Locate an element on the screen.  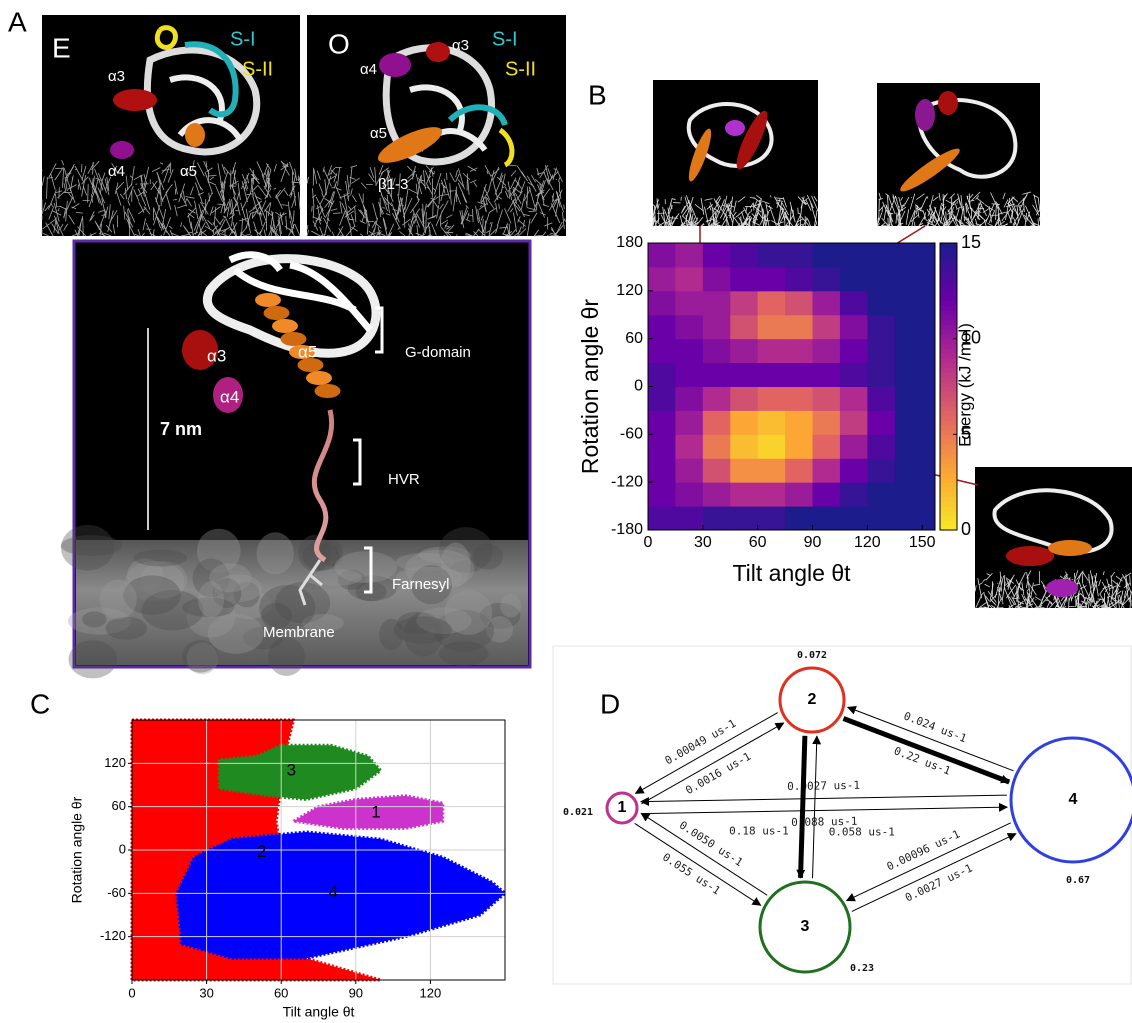
transition-arrow is located at coordinates (823, 800).